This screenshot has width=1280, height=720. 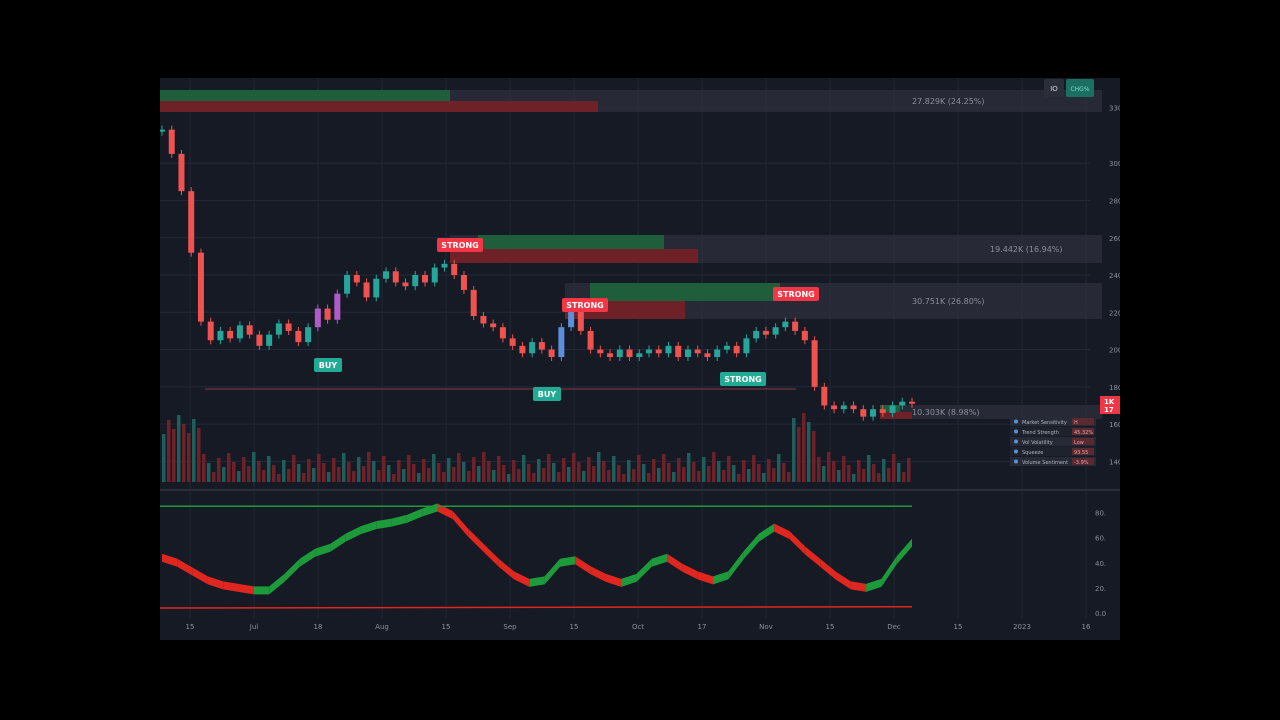 I want to click on last-price-value: 17, so click(x=1109, y=410).